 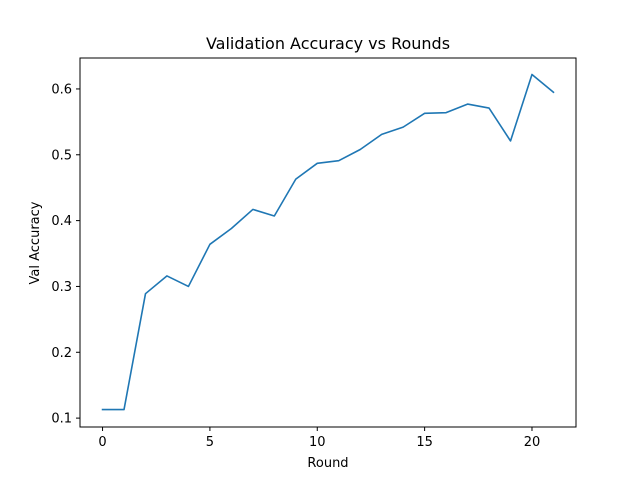 What do you see at coordinates (328, 43) in the screenshot?
I see `chart-title: Validation Accuracy vs Rounds` at bounding box center [328, 43].